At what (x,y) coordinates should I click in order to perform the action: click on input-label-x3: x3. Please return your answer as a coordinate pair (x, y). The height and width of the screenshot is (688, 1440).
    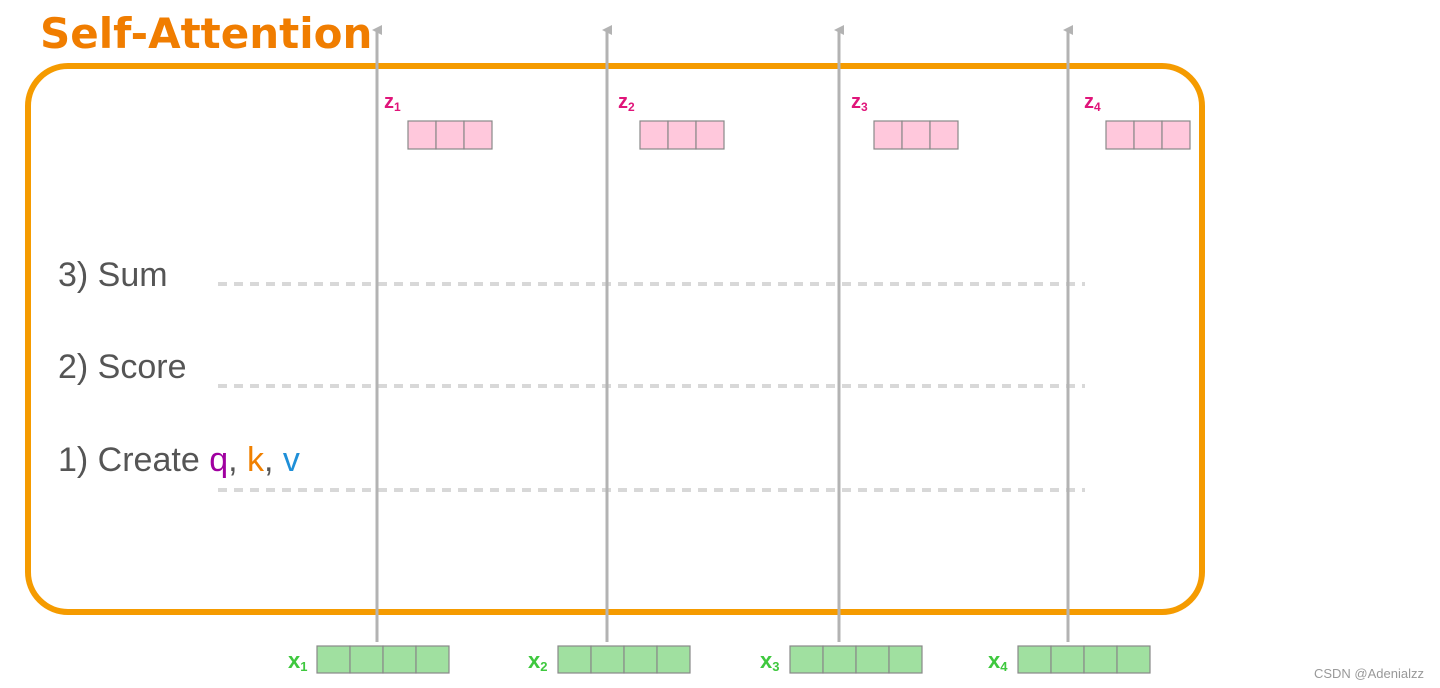
    Looking at the image, I should click on (769, 661).